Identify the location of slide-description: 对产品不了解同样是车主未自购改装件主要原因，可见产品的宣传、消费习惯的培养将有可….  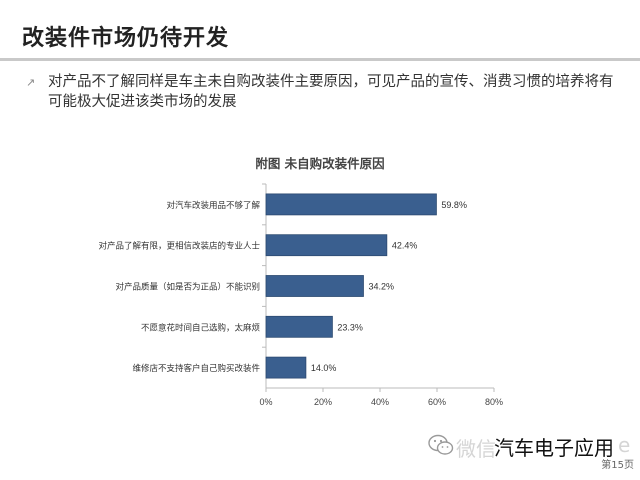
(331, 92).